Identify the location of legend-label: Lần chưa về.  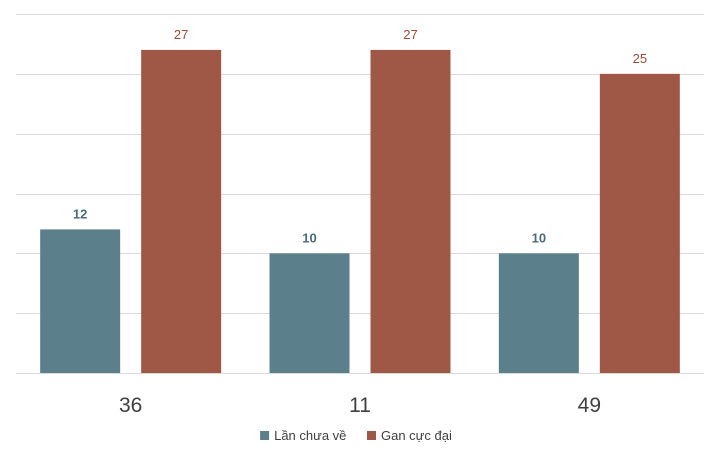
(310, 435).